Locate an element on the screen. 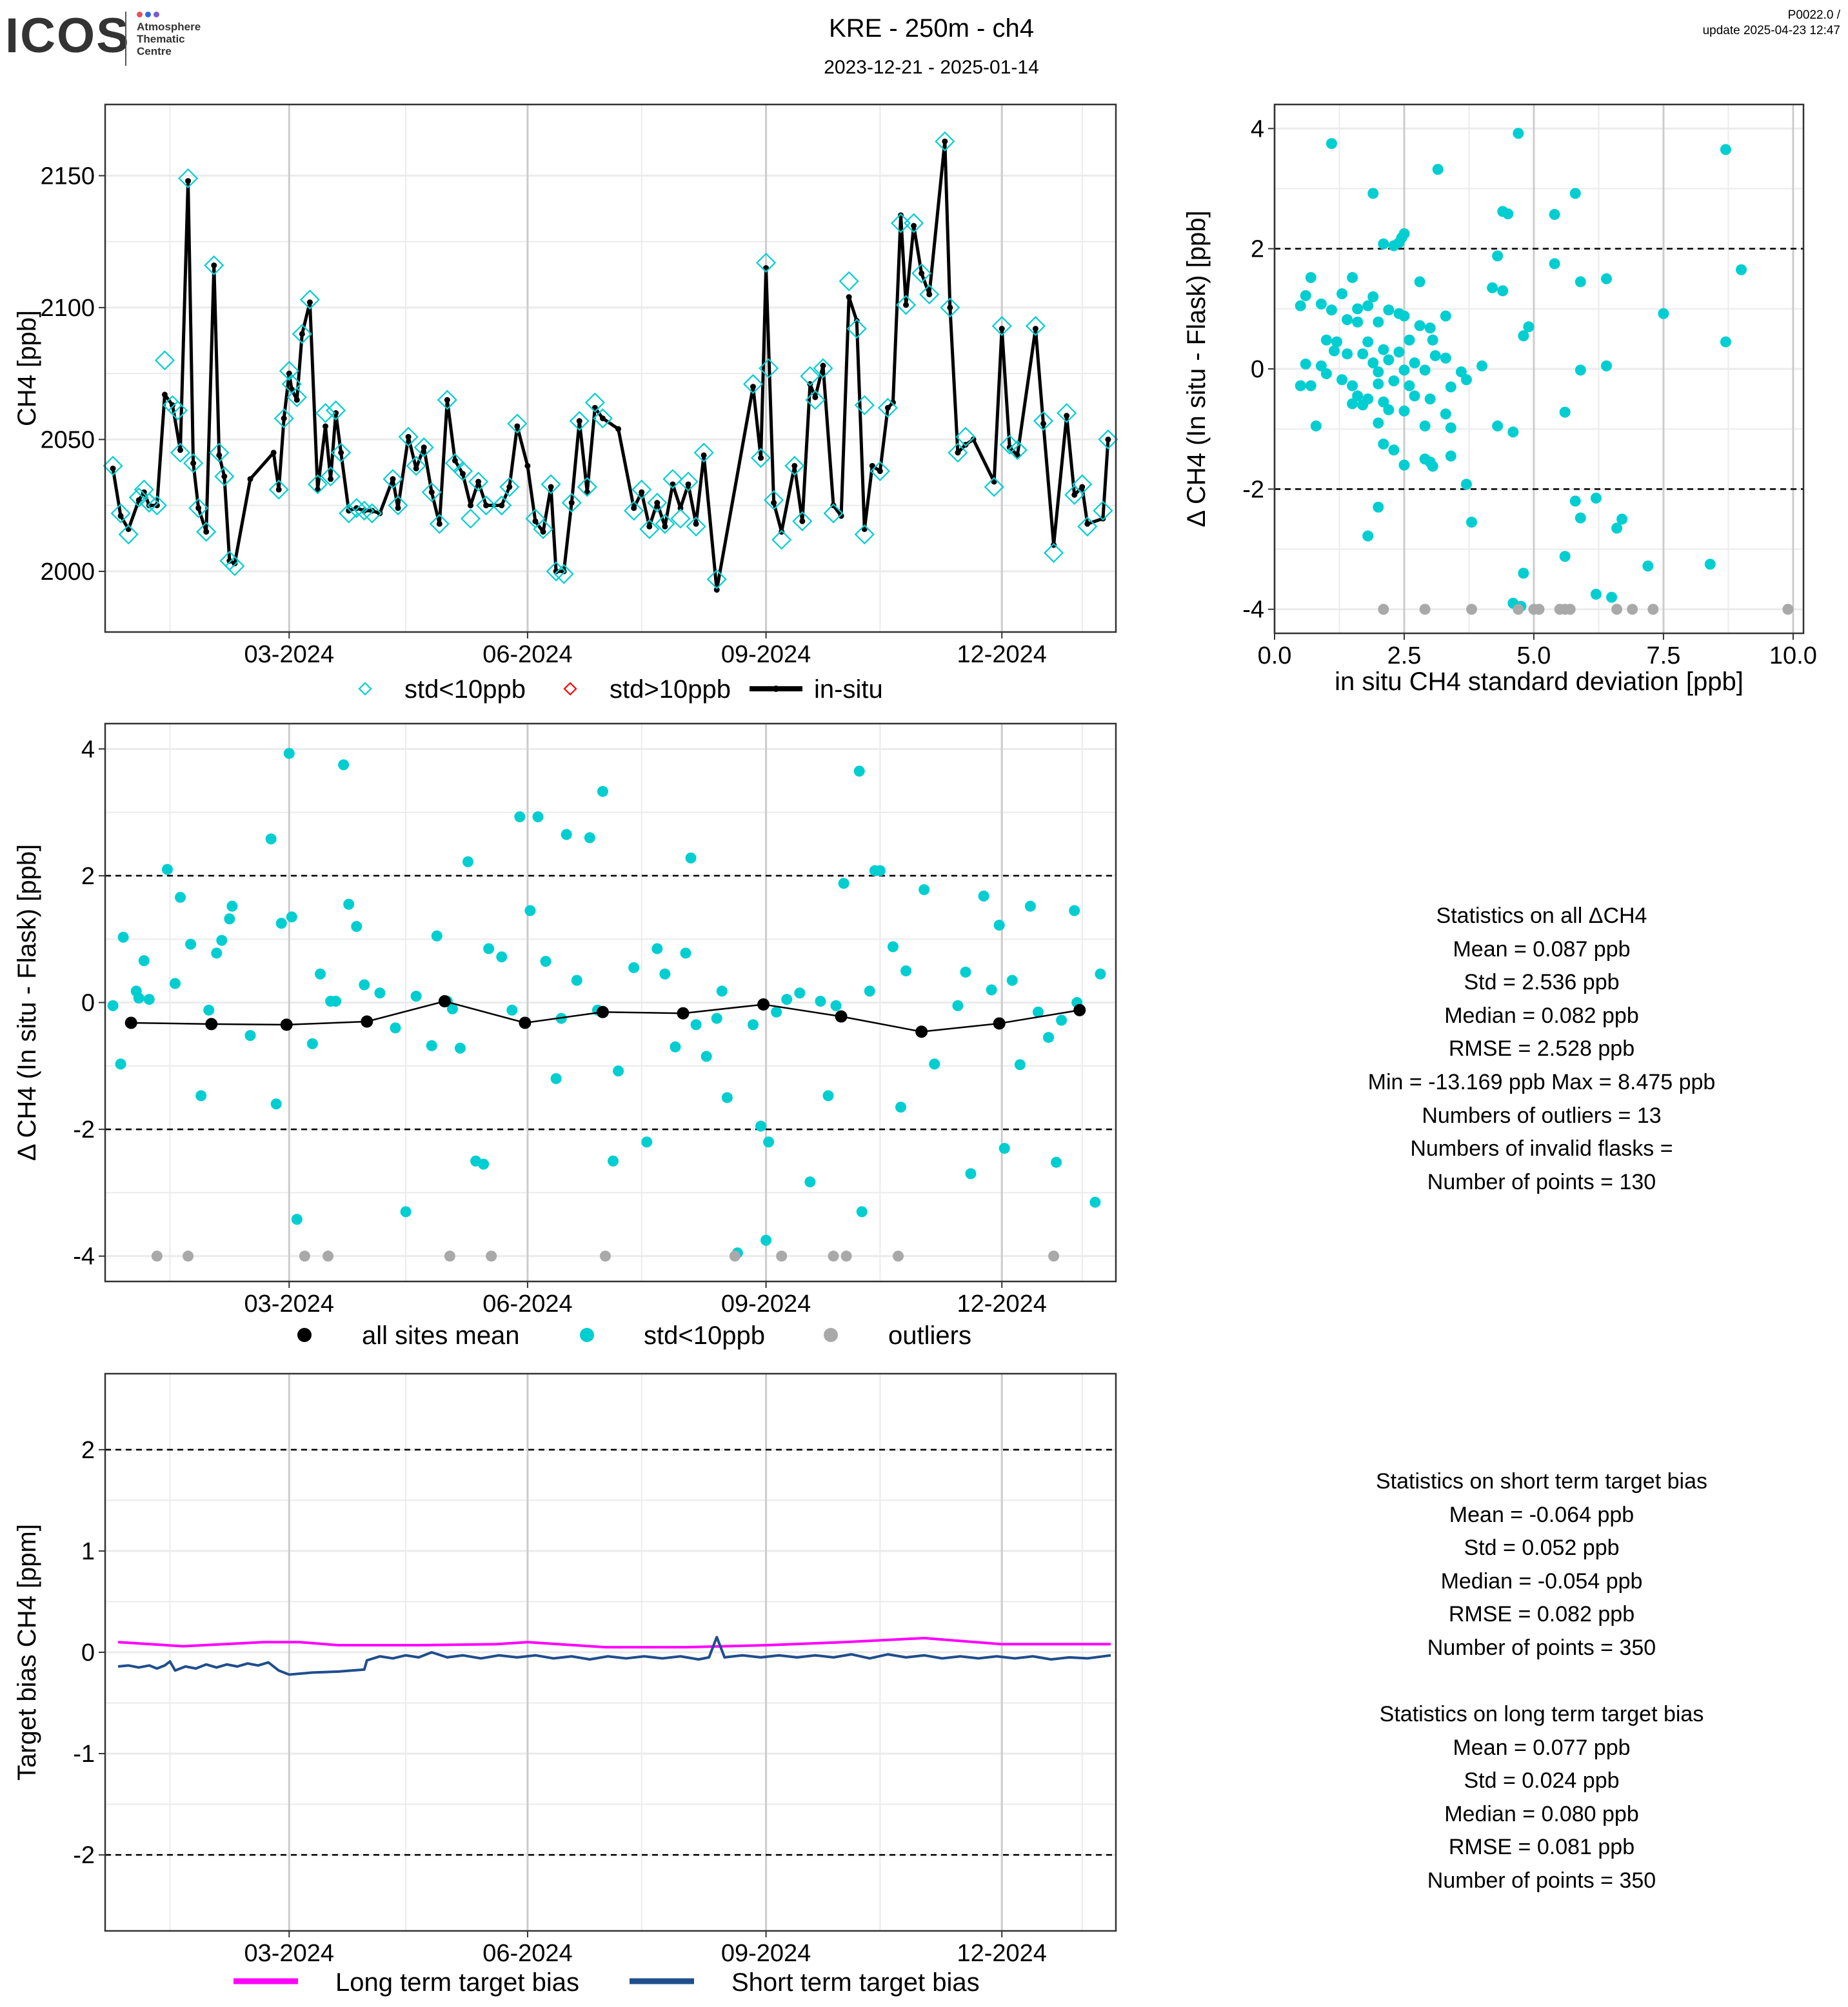  logo-subtitle: Atmosphere Thematic Centre is located at coordinates (169, 39).